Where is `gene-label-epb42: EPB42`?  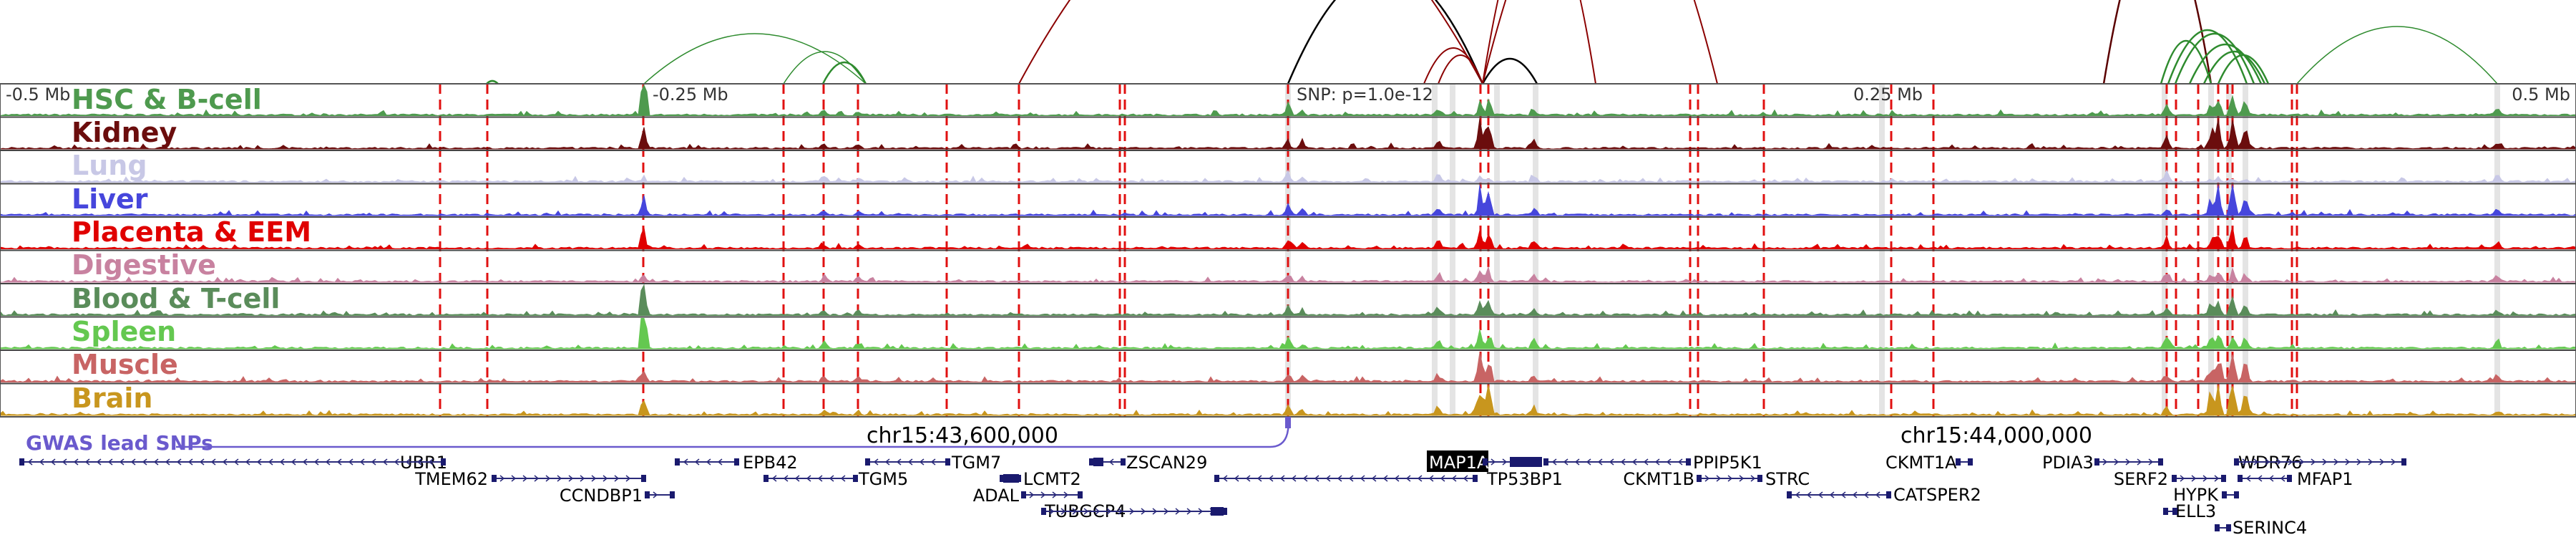 gene-label-epb42: EPB42 is located at coordinates (770, 463).